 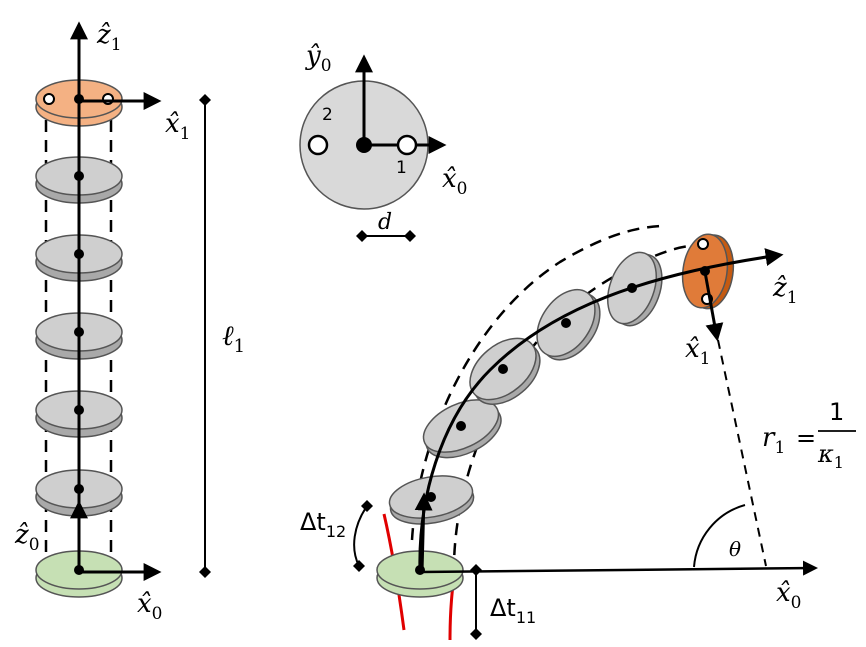 What do you see at coordinates (150, 606) in the screenshot?
I see `x0-label: x̂0` at bounding box center [150, 606].